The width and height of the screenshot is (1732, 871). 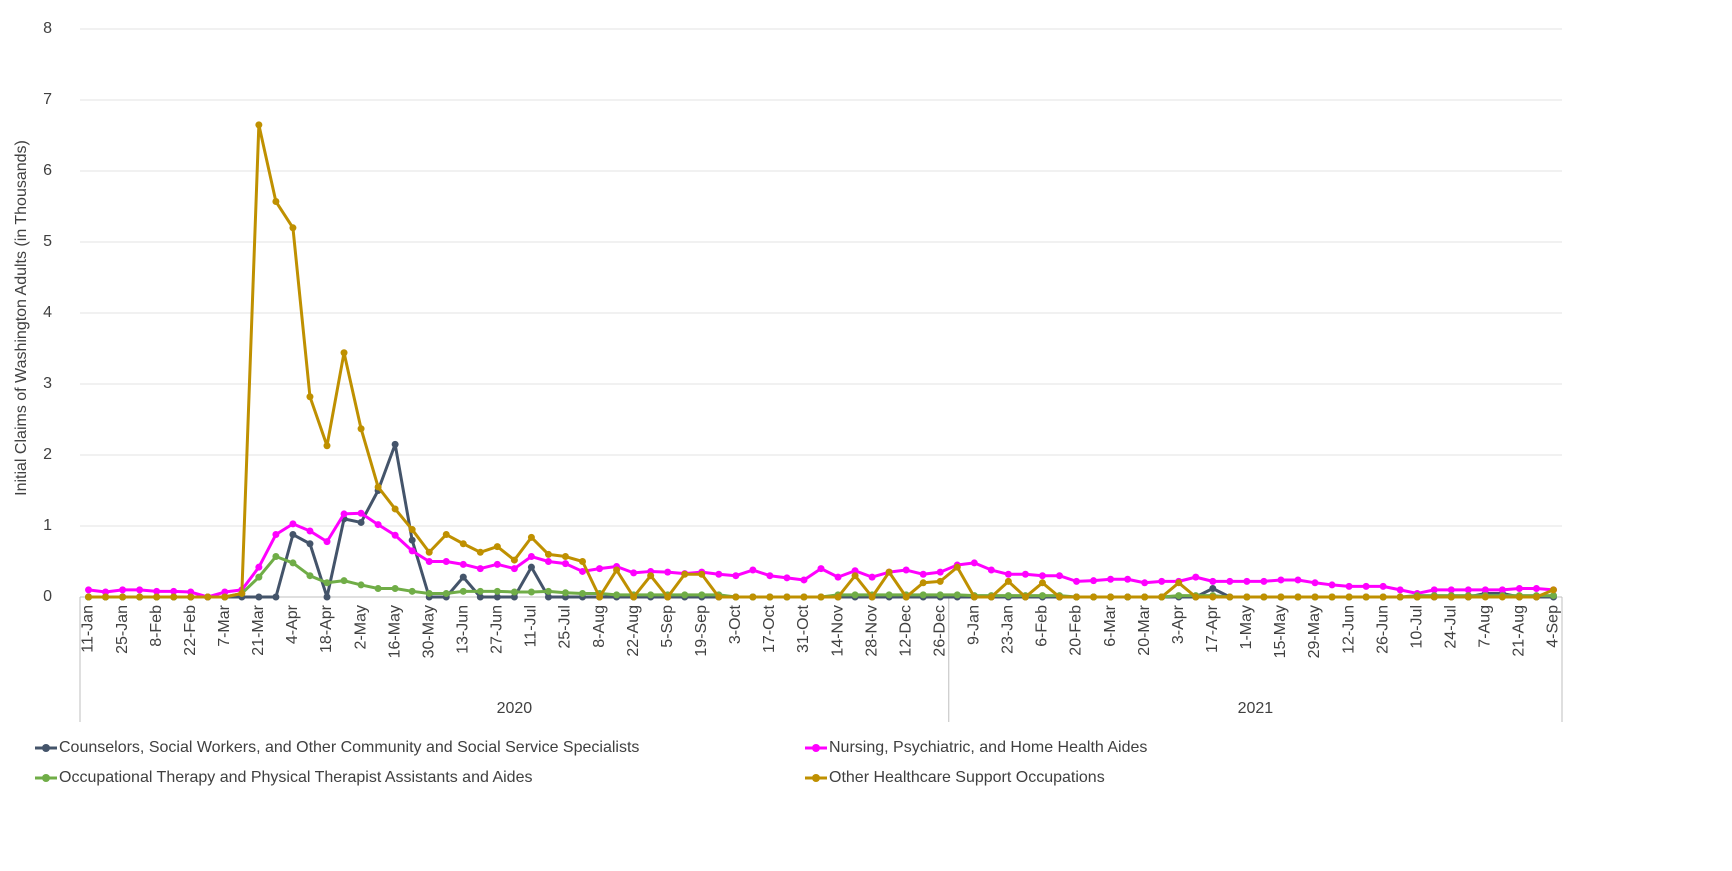 I want to click on x-tick-label: 8-Feb, so click(x=156, y=626).